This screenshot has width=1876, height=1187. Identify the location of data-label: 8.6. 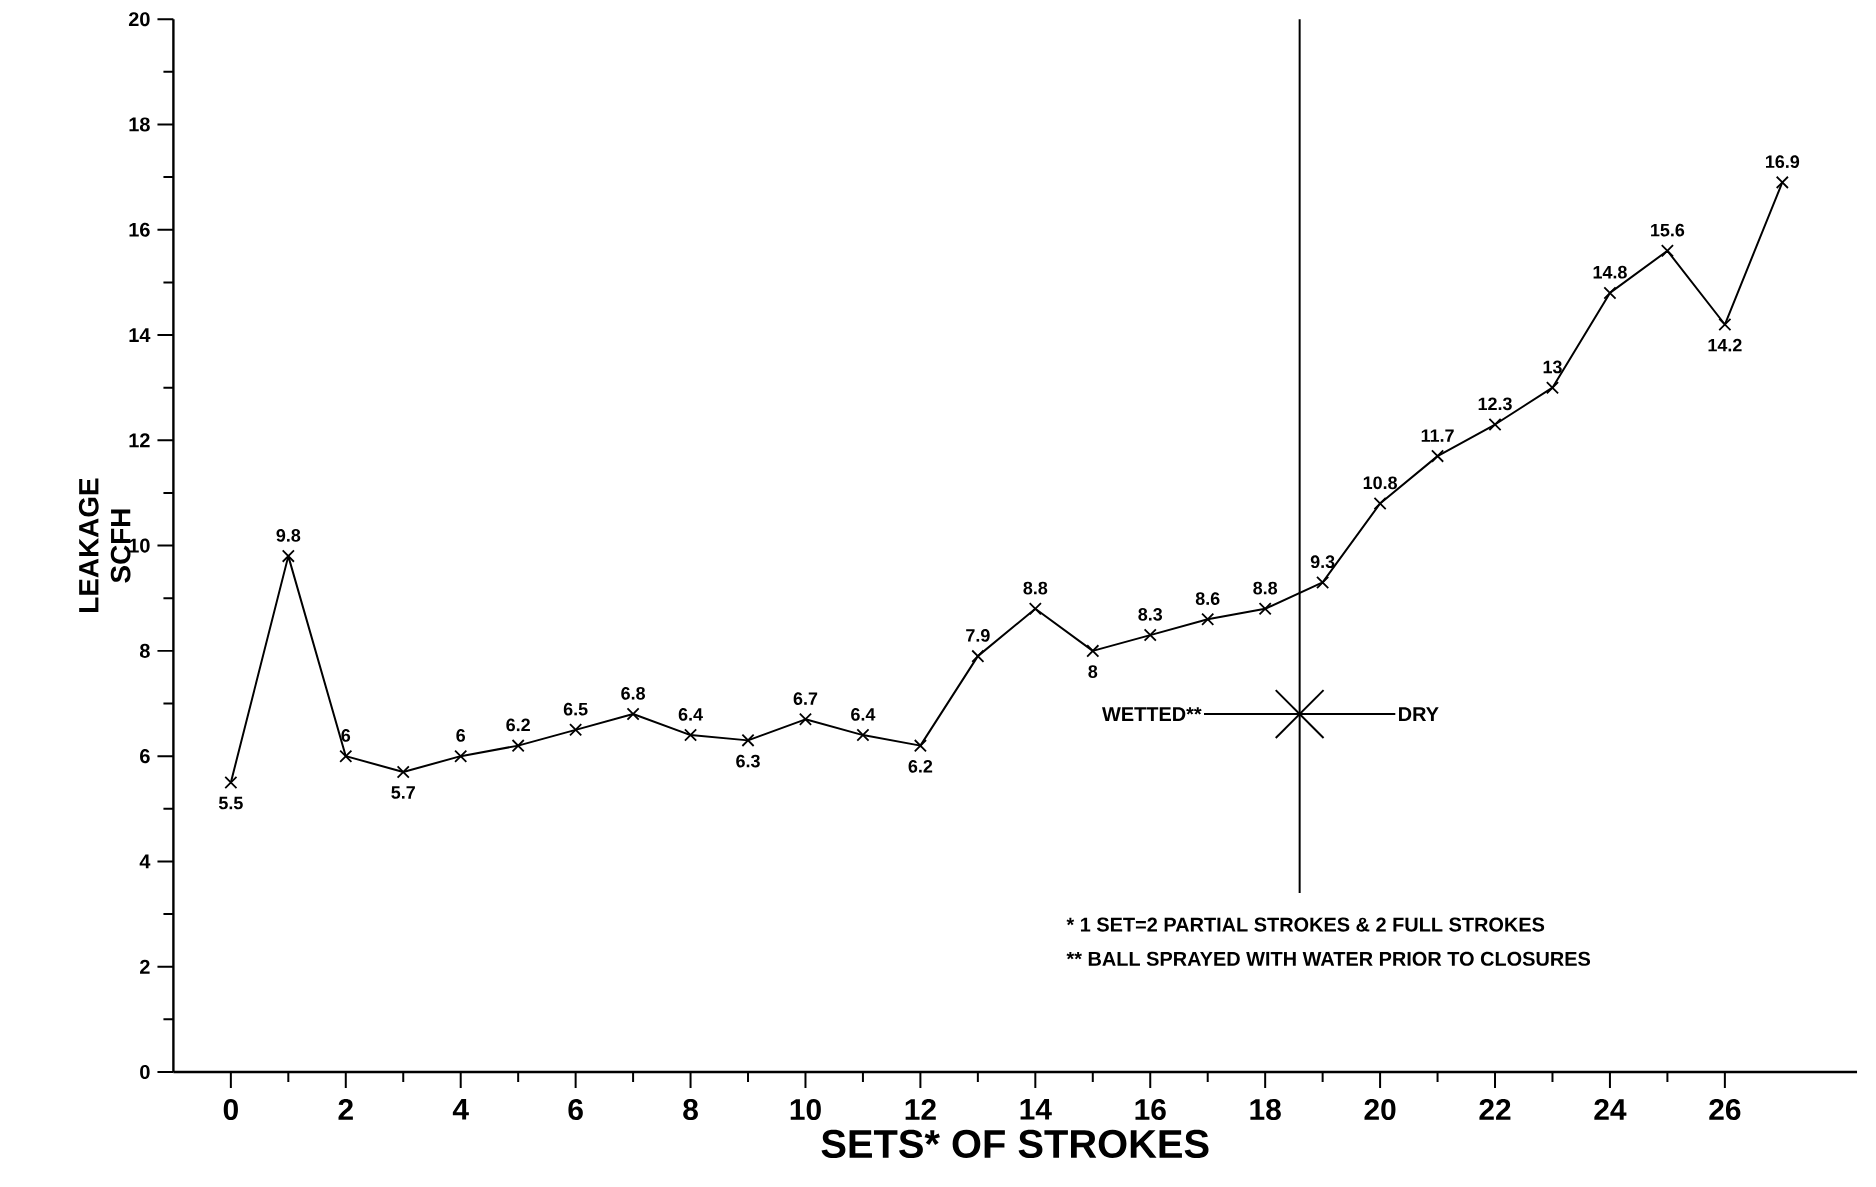
(1207, 598).